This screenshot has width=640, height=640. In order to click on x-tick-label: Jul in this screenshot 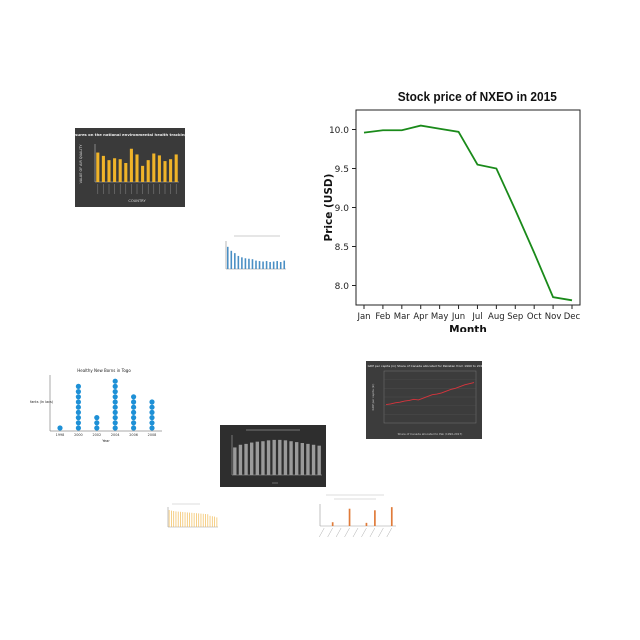, I will do `click(476, 317)`.